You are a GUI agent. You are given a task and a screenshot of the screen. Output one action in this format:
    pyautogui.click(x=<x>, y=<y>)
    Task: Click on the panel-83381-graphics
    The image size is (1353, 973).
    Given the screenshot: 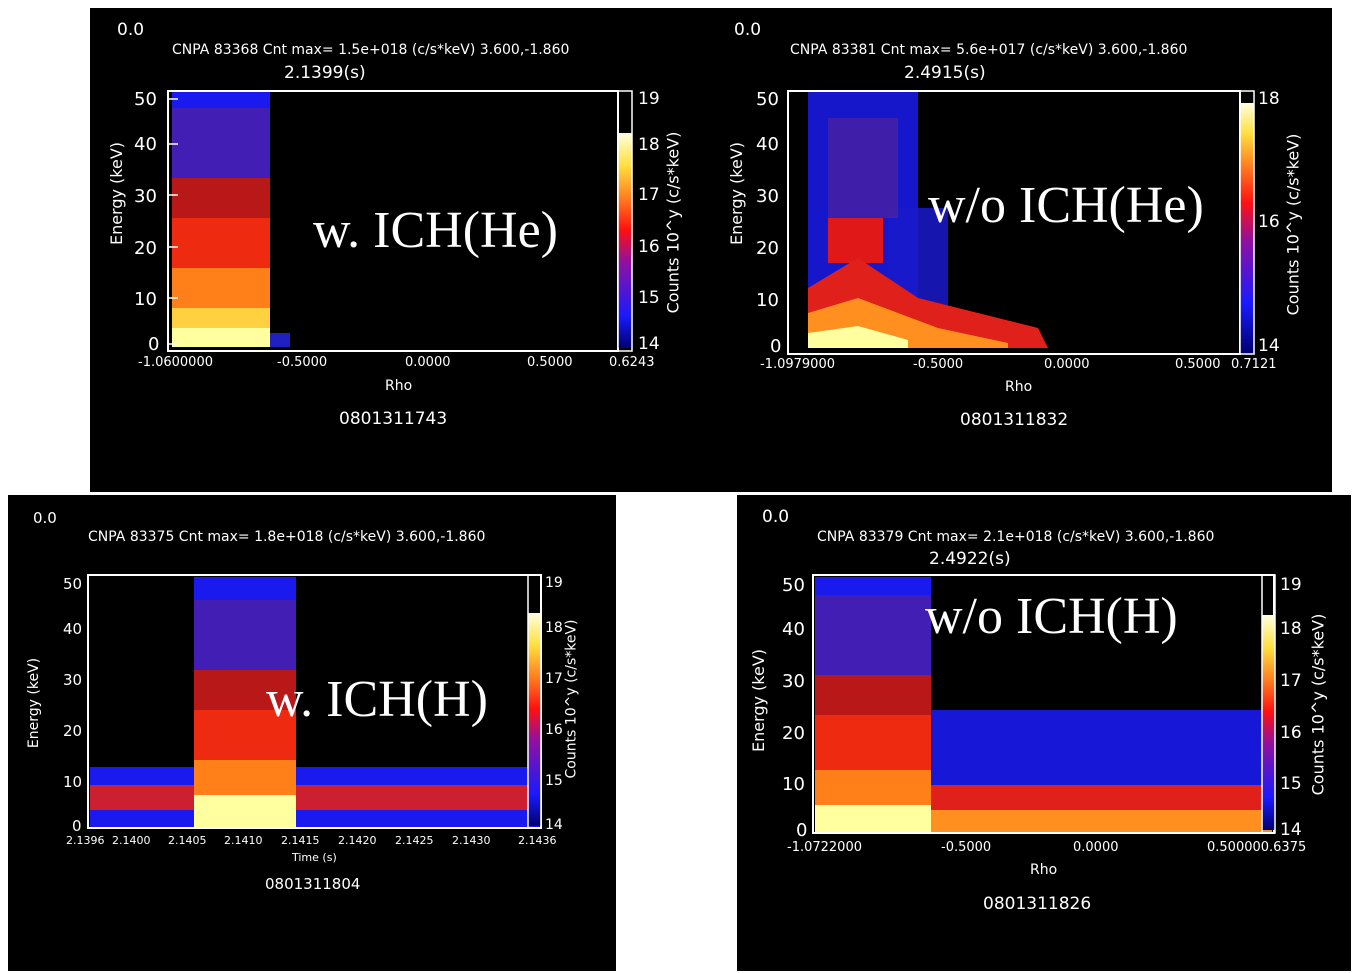 What is the action you would take?
    pyautogui.click(x=1021, y=222)
    